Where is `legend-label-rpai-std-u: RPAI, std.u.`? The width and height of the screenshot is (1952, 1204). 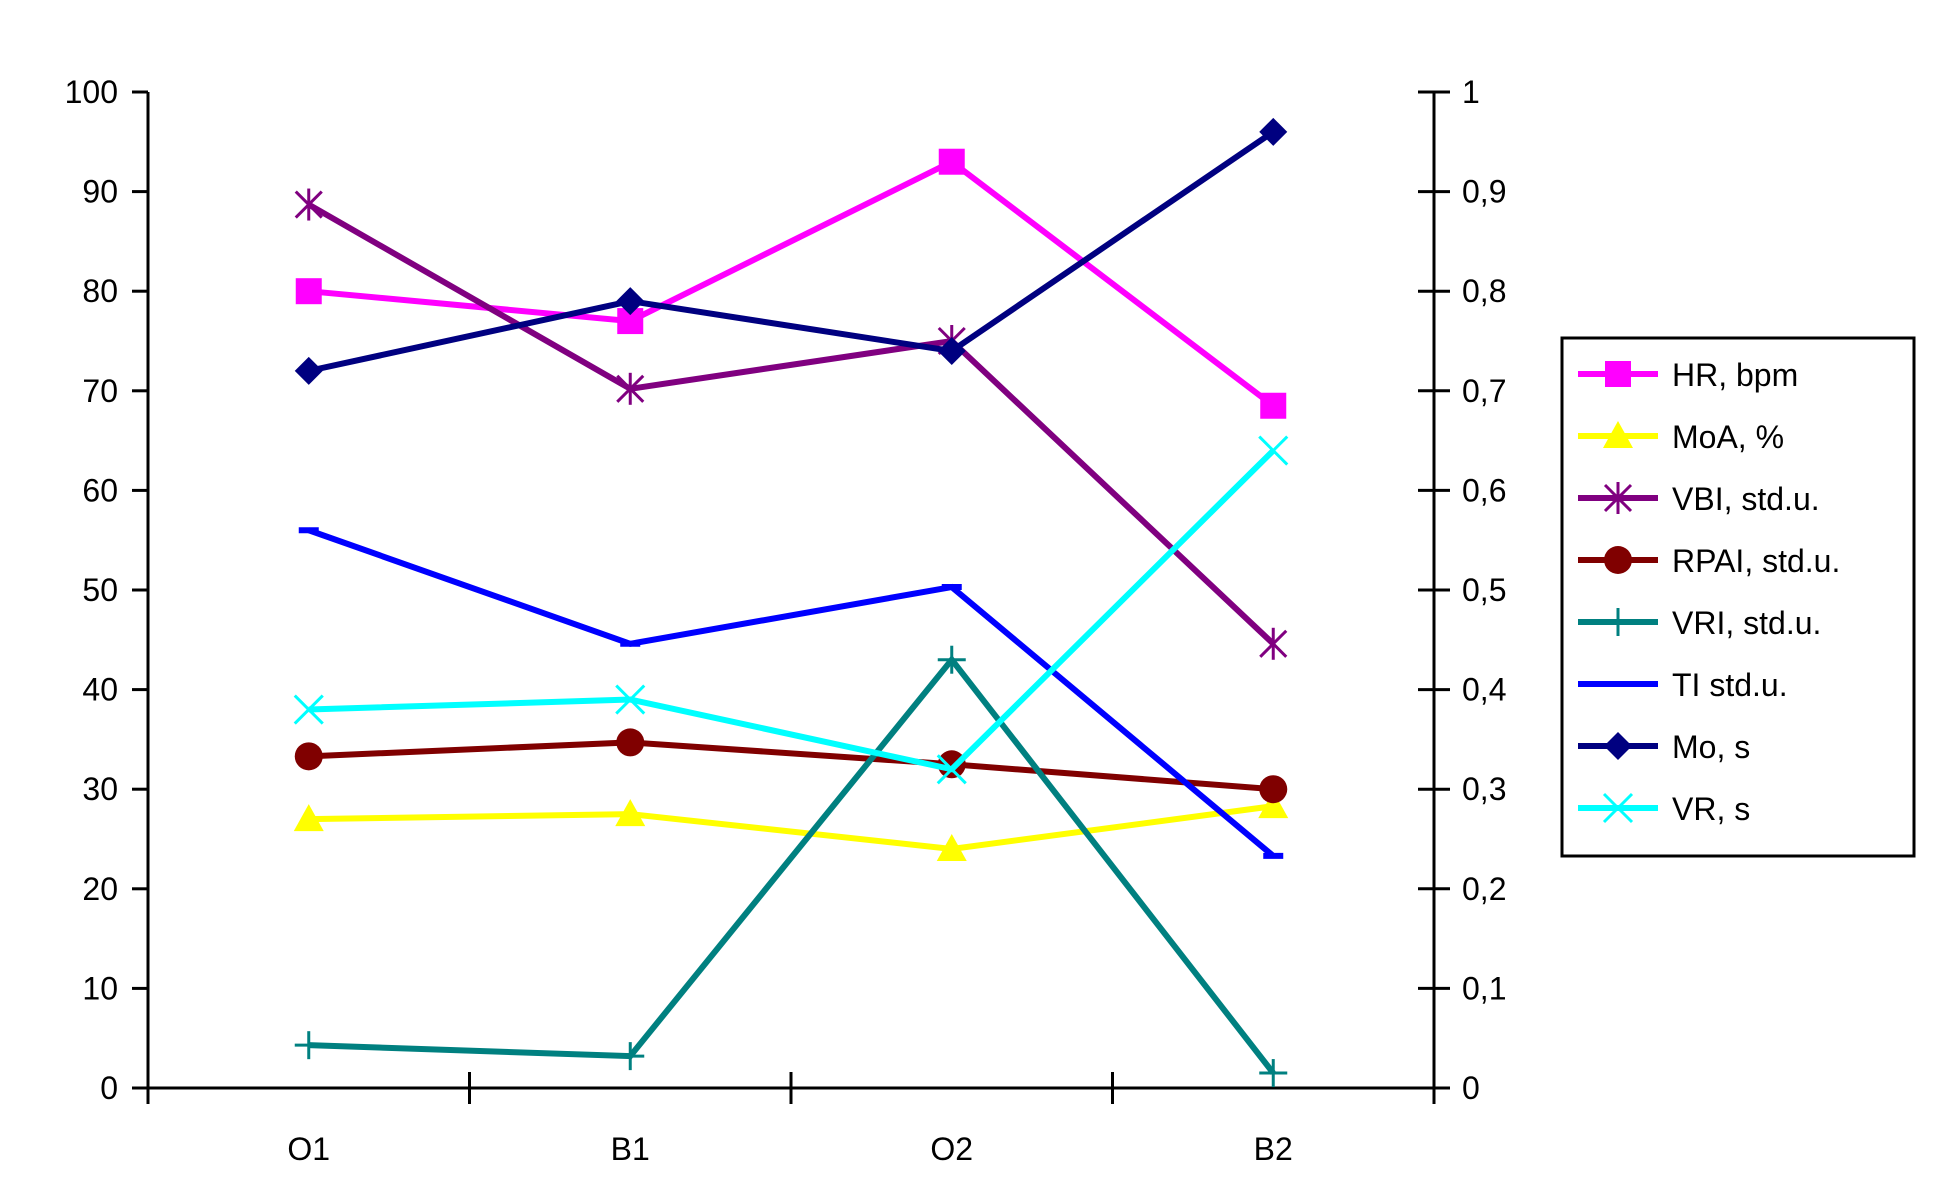
legend-label-rpai-std-u: RPAI, std.u. is located at coordinates (1756, 561).